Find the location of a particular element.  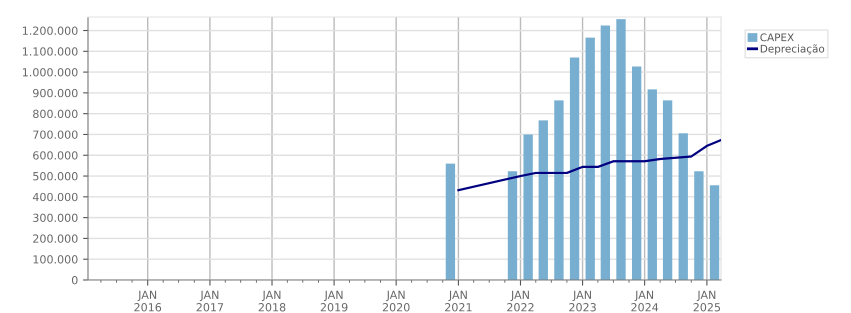

y-tick-label: 0 is located at coordinates (75, 280).